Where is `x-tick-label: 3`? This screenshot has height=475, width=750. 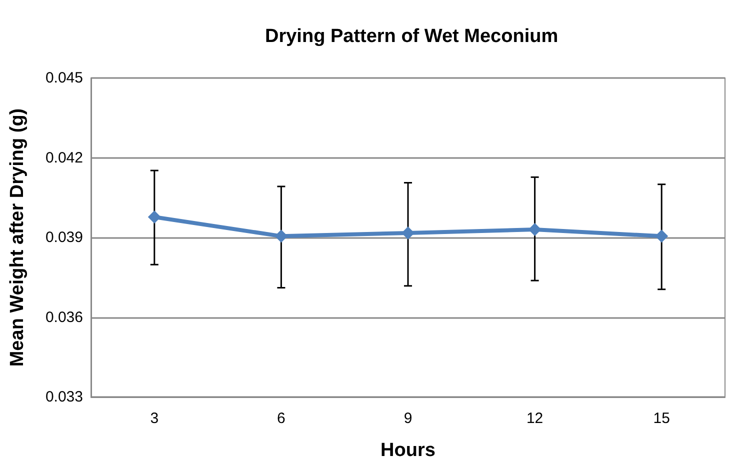
x-tick-label: 3 is located at coordinates (154, 418).